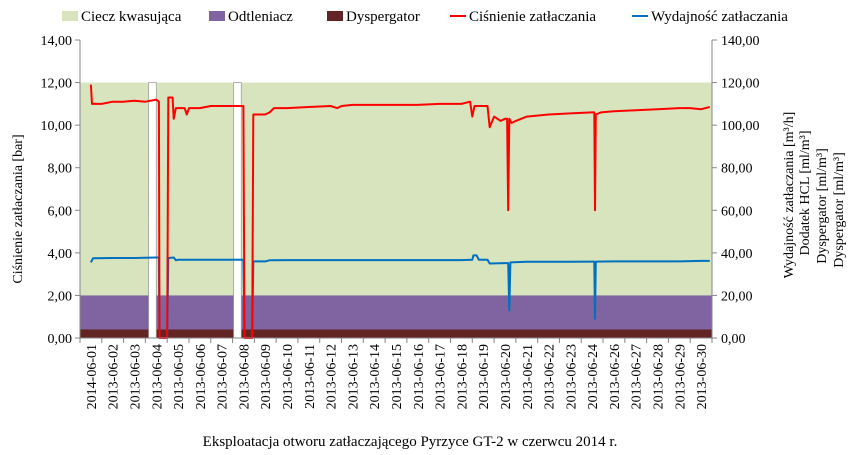  What do you see at coordinates (60, 254) in the screenshot?
I see `left-tick-label: 4,00` at bounding box center [60, 254].